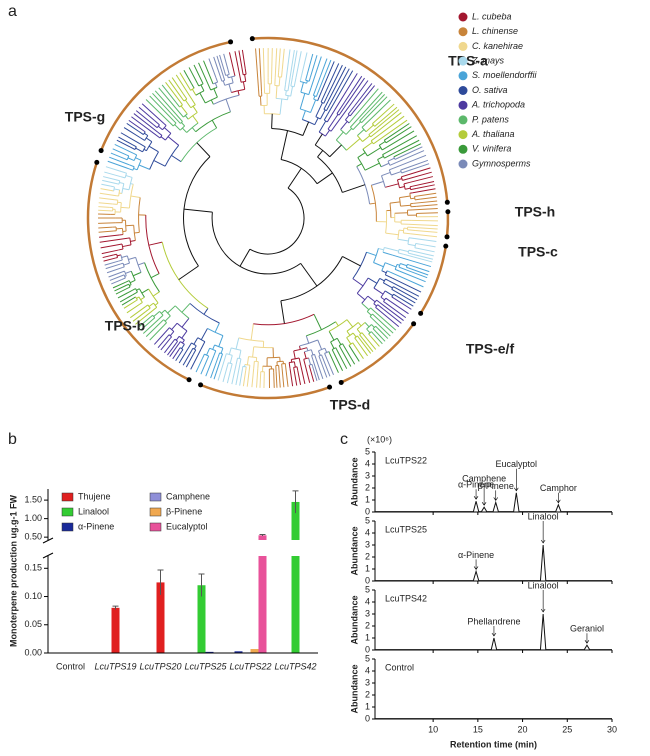 The height and width of the screenshot is (756, 650). Describe the element at coordinates (33, 652) in the screenshot. I see `y-tick-label: 0.00` at that location.